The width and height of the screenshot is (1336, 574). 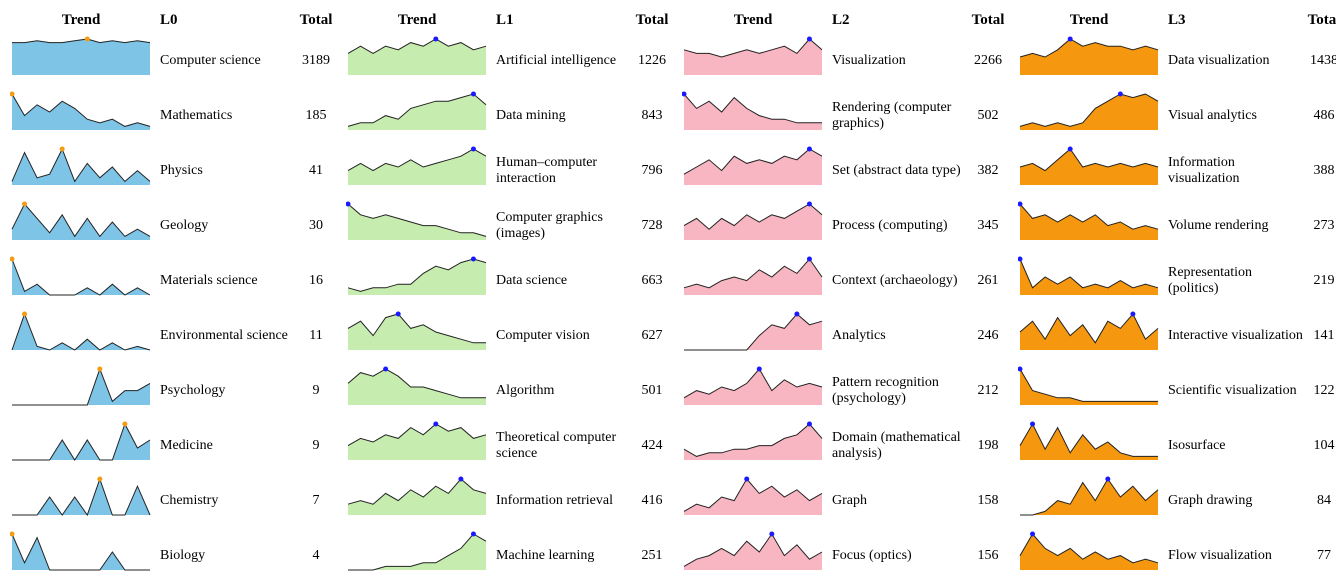 I want to click on row-label: Visualization, so click(x=869, y=60).